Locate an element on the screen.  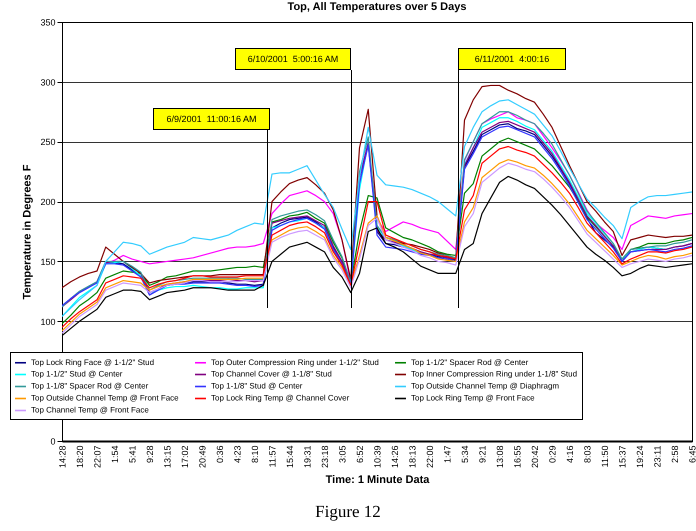
x-tick-label: 14:28 is located at coordinates (63, 457).